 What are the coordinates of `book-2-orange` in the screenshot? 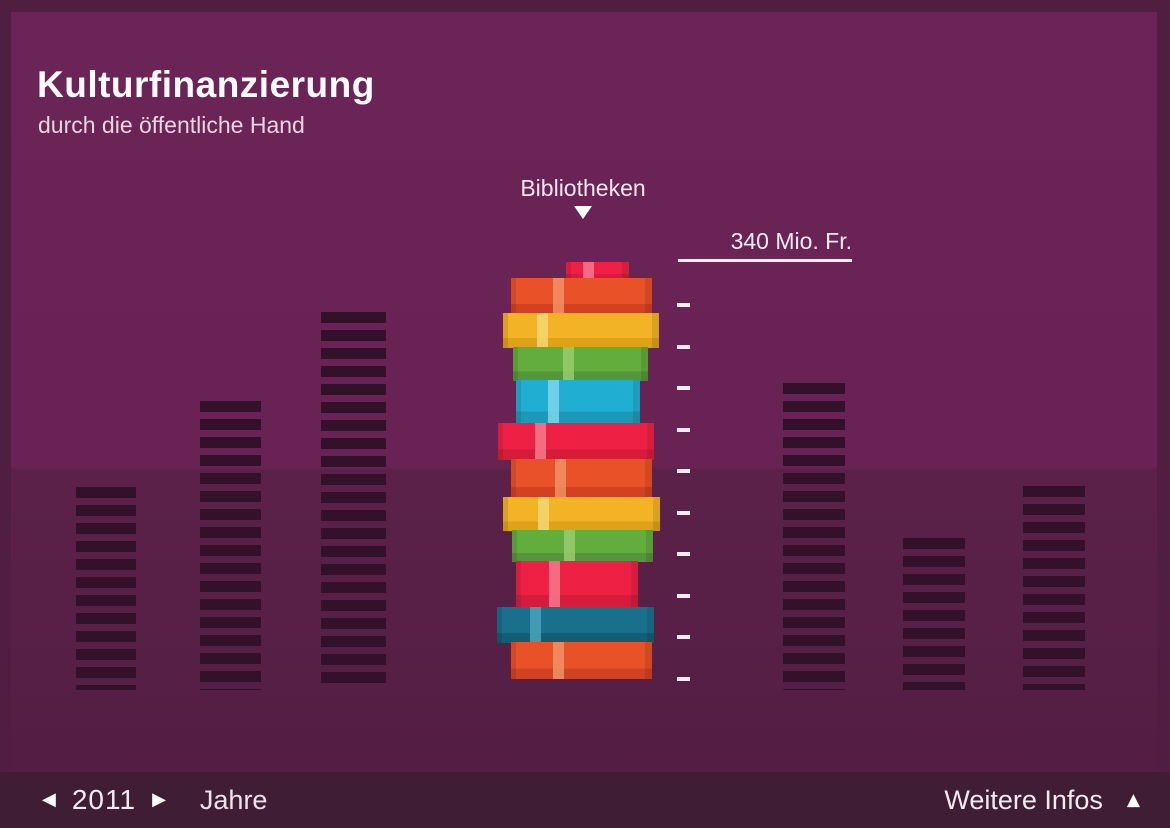 It's located at (581, 296).